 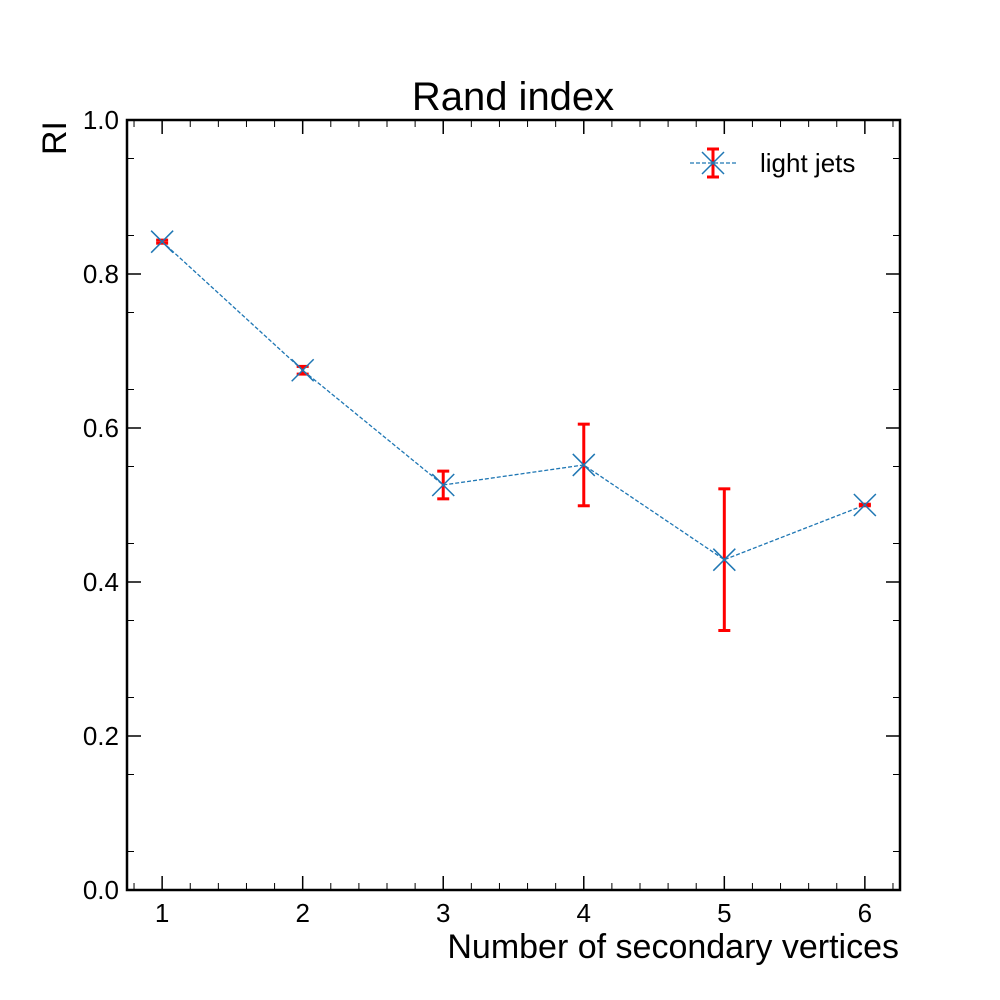 I want to click on y-tick-label: 0.2, so click(x=101, y=736).